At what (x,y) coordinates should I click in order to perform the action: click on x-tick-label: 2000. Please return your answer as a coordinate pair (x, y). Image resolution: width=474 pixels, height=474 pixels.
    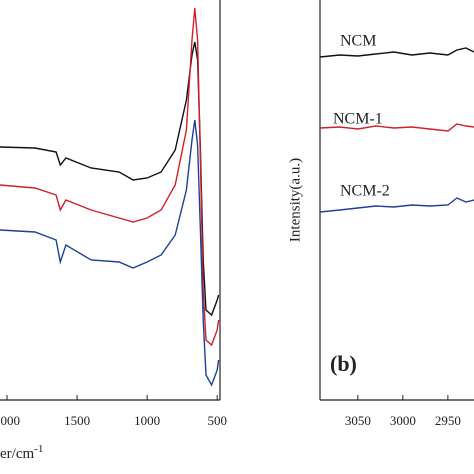
    Looking at the image, I should click on (10, 420).